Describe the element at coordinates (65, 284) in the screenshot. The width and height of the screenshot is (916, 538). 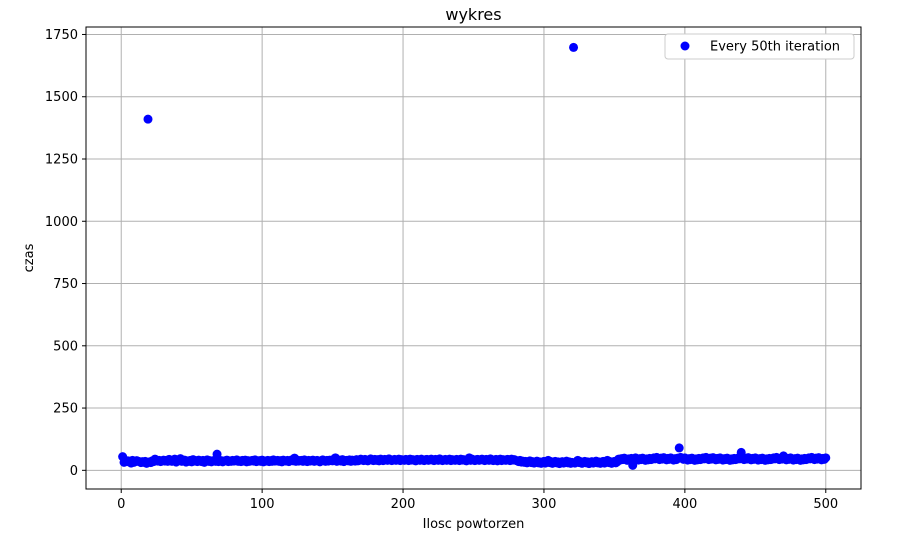
I see `y-tick-label: 750` at that location.